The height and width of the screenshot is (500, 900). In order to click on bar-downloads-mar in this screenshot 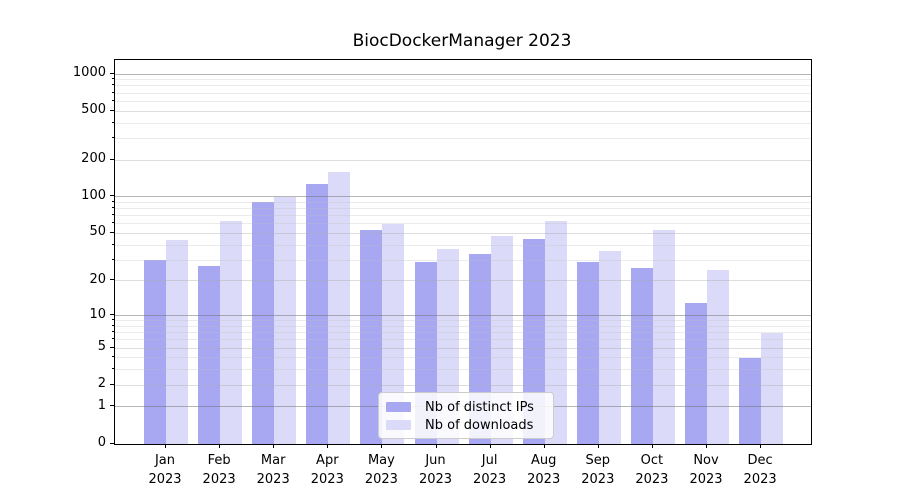, I will do `click(285, 320)`.